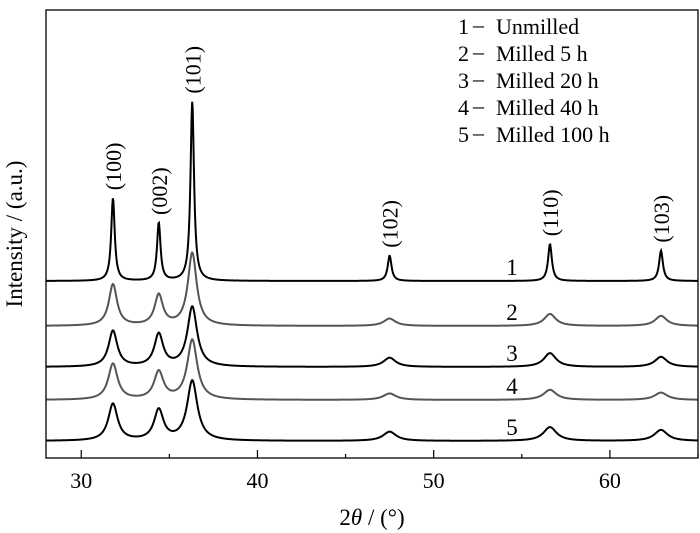  What do you see at coordinates (512, 312) in the screenshot?
I see `trace-tag-2: 2` at bounding box center [512, 312].